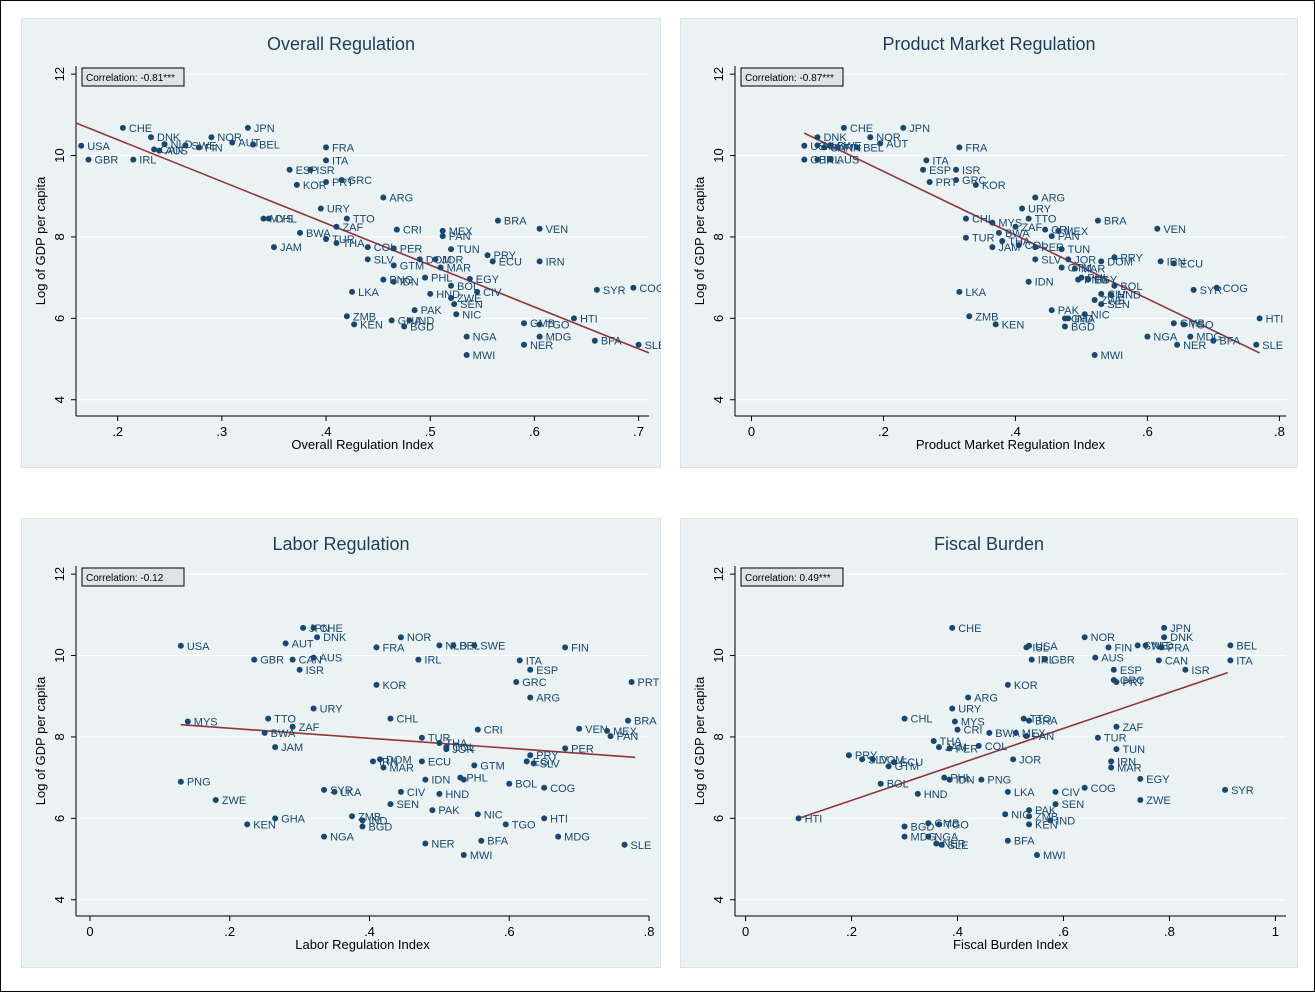 This screenshot has height=992, width=1315. I want to click on point-label: KOR, so click(315, 186).